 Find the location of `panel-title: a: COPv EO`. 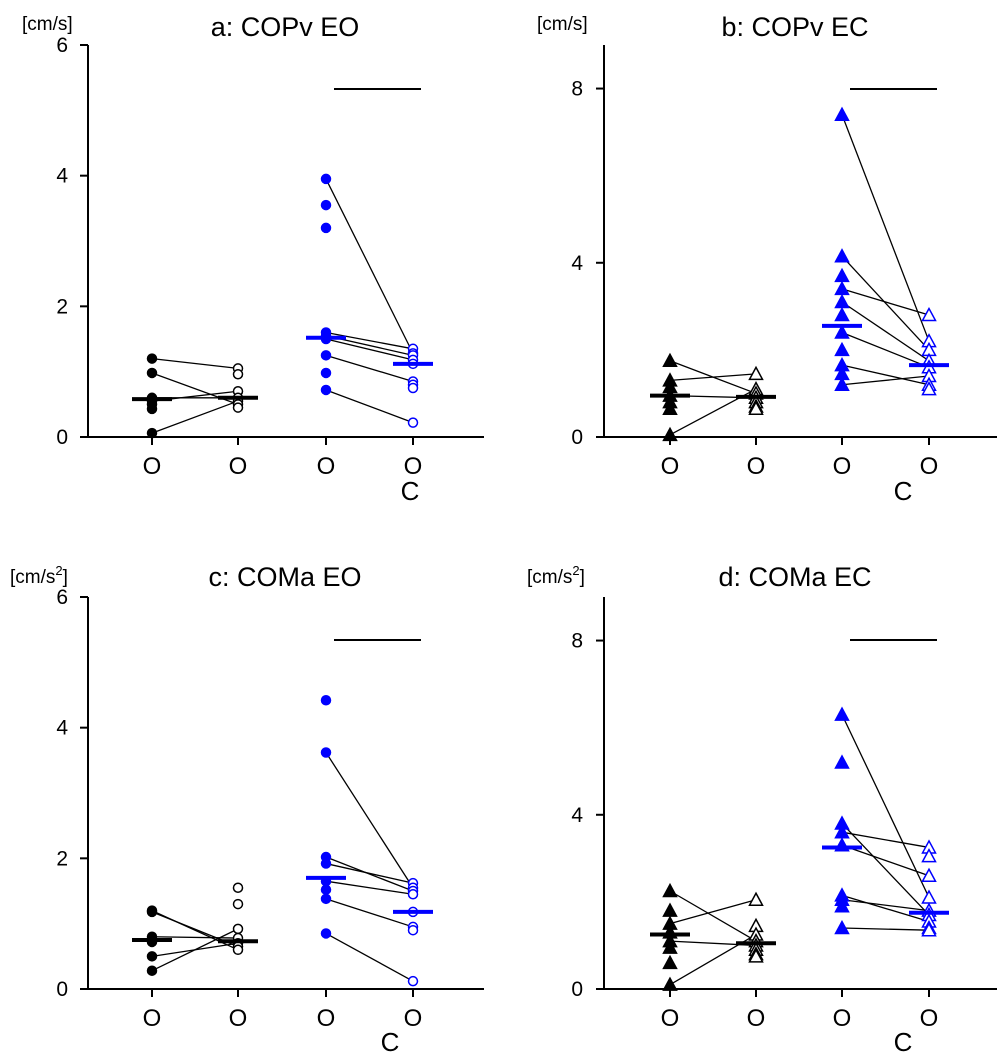

panel-title: a: COPv EO is located at coordinates (285, 27).